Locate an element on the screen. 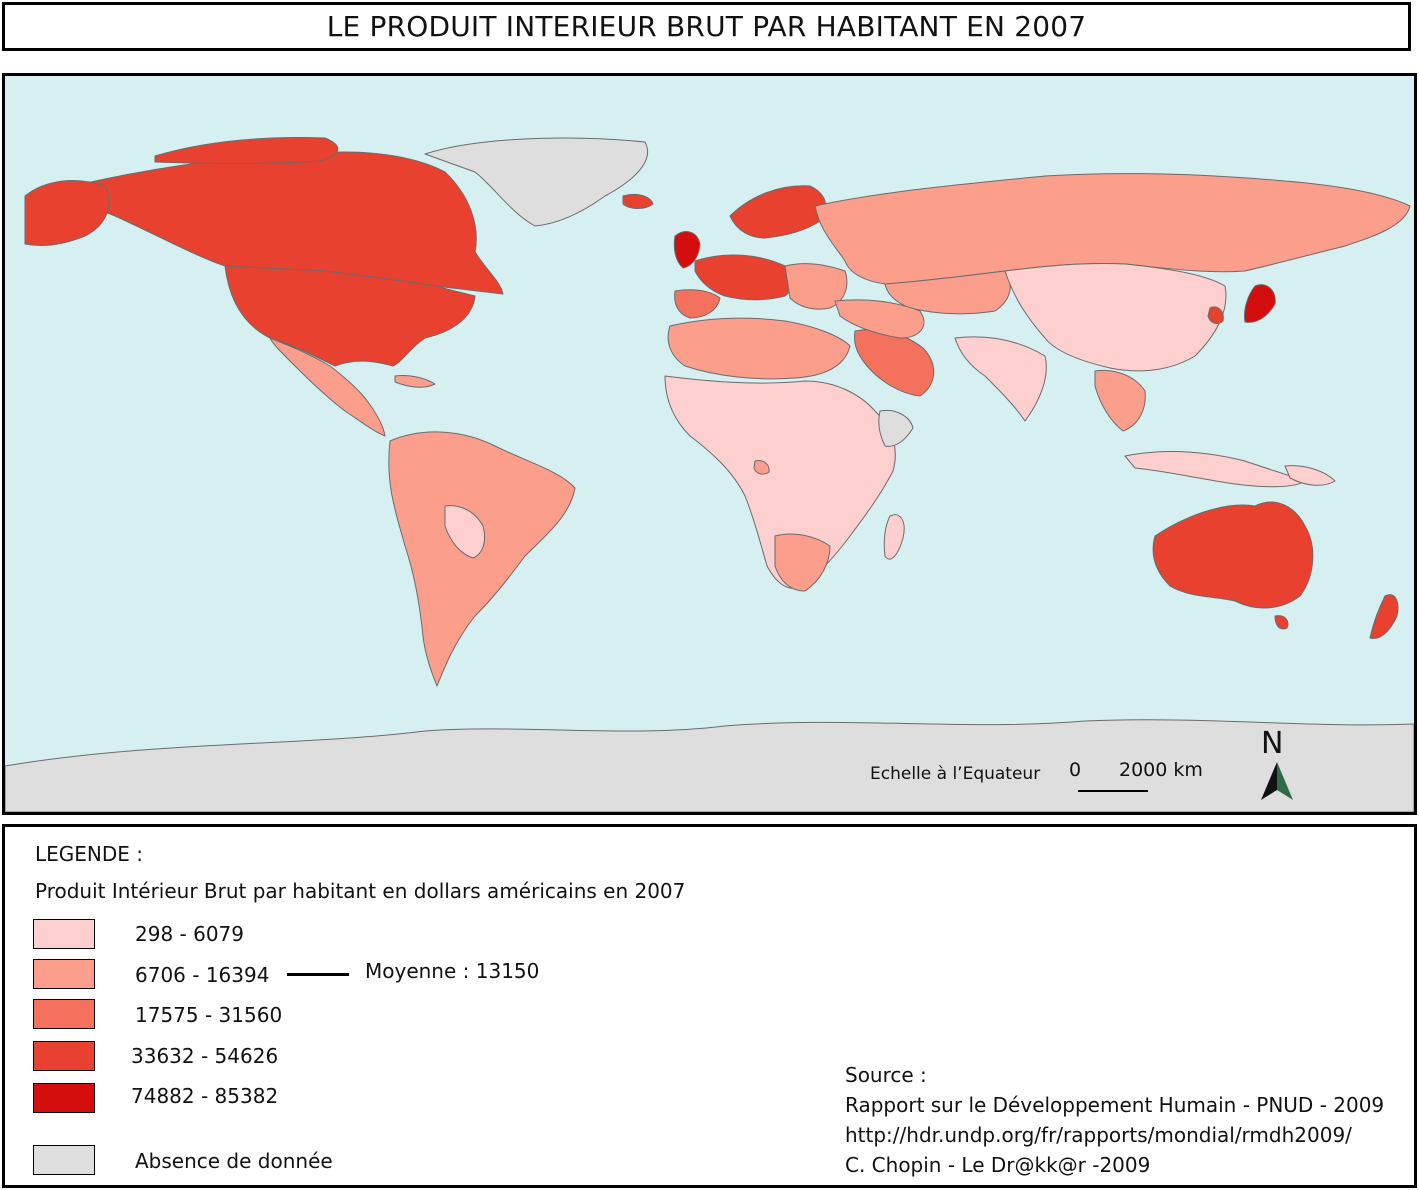 This screenshot has width=1419, height=1190. region-australia is located at coordinates (1233, 555).